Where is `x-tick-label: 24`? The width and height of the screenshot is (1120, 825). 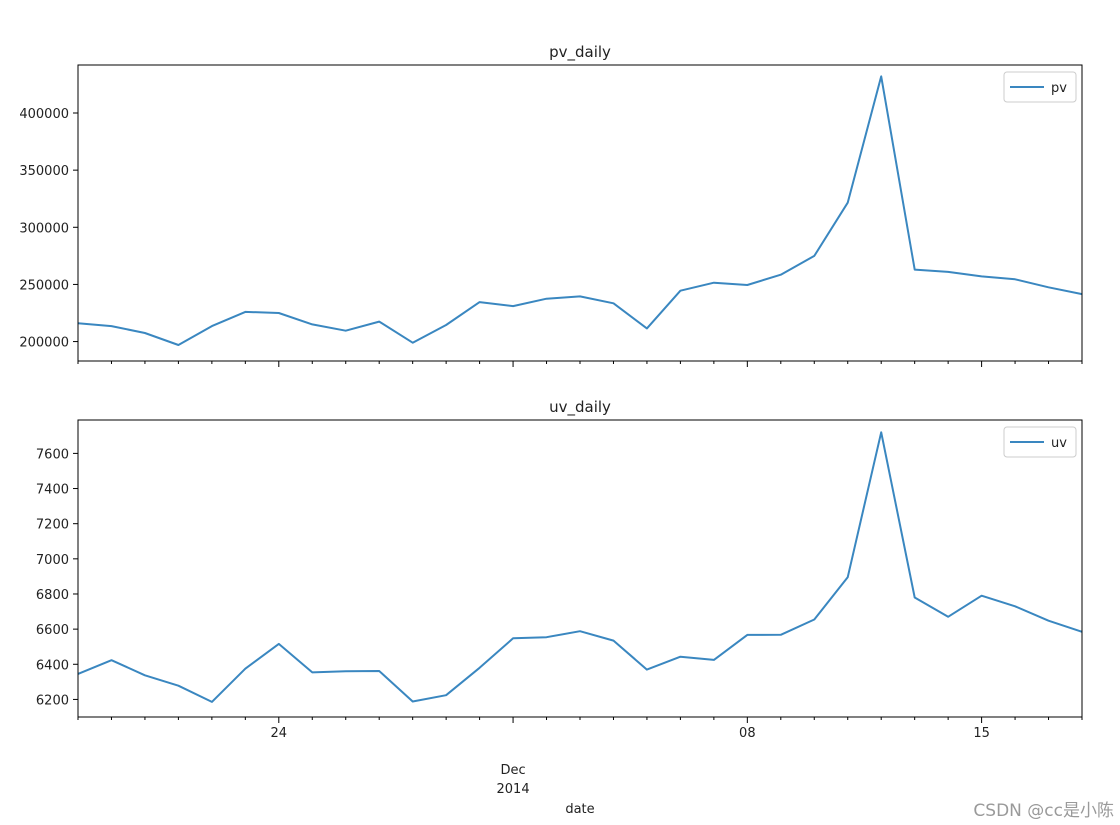 x-tick-label: 24 is located at coordinates (279, 733).